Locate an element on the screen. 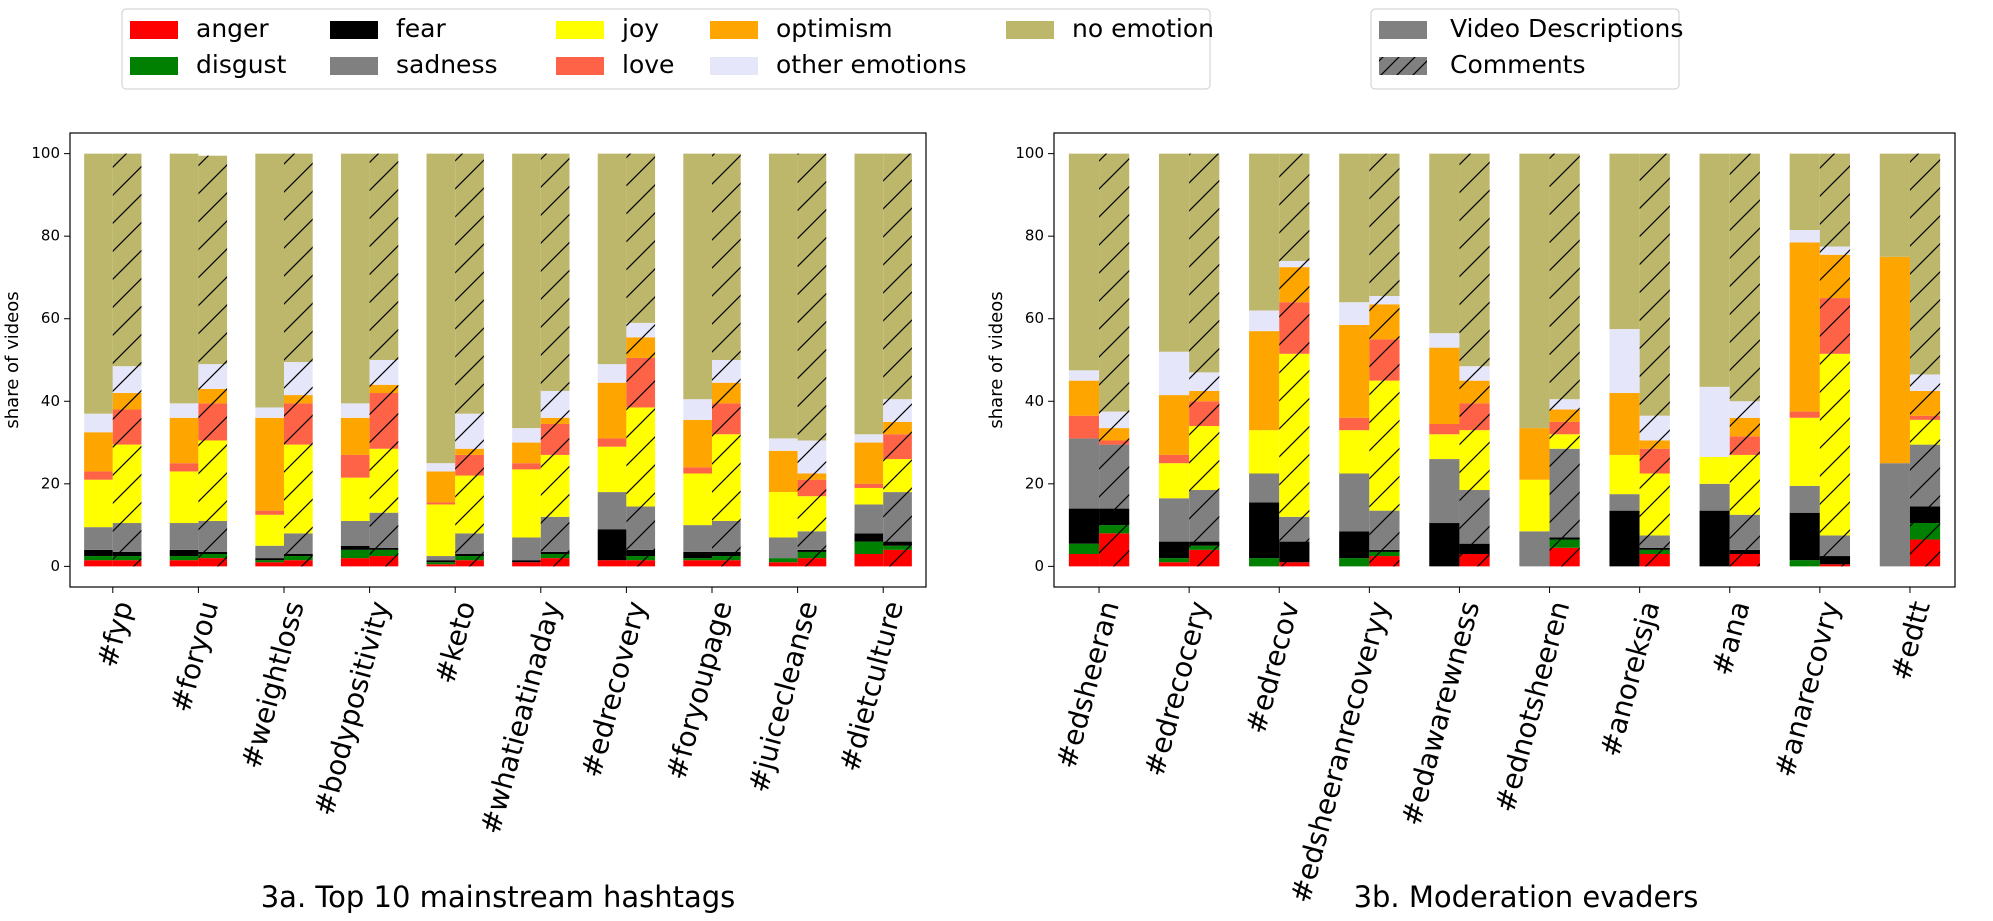 The width and height of the screenshot is (1993, 921). y-axis-label: share of videos is located at coordinates (996, 359).